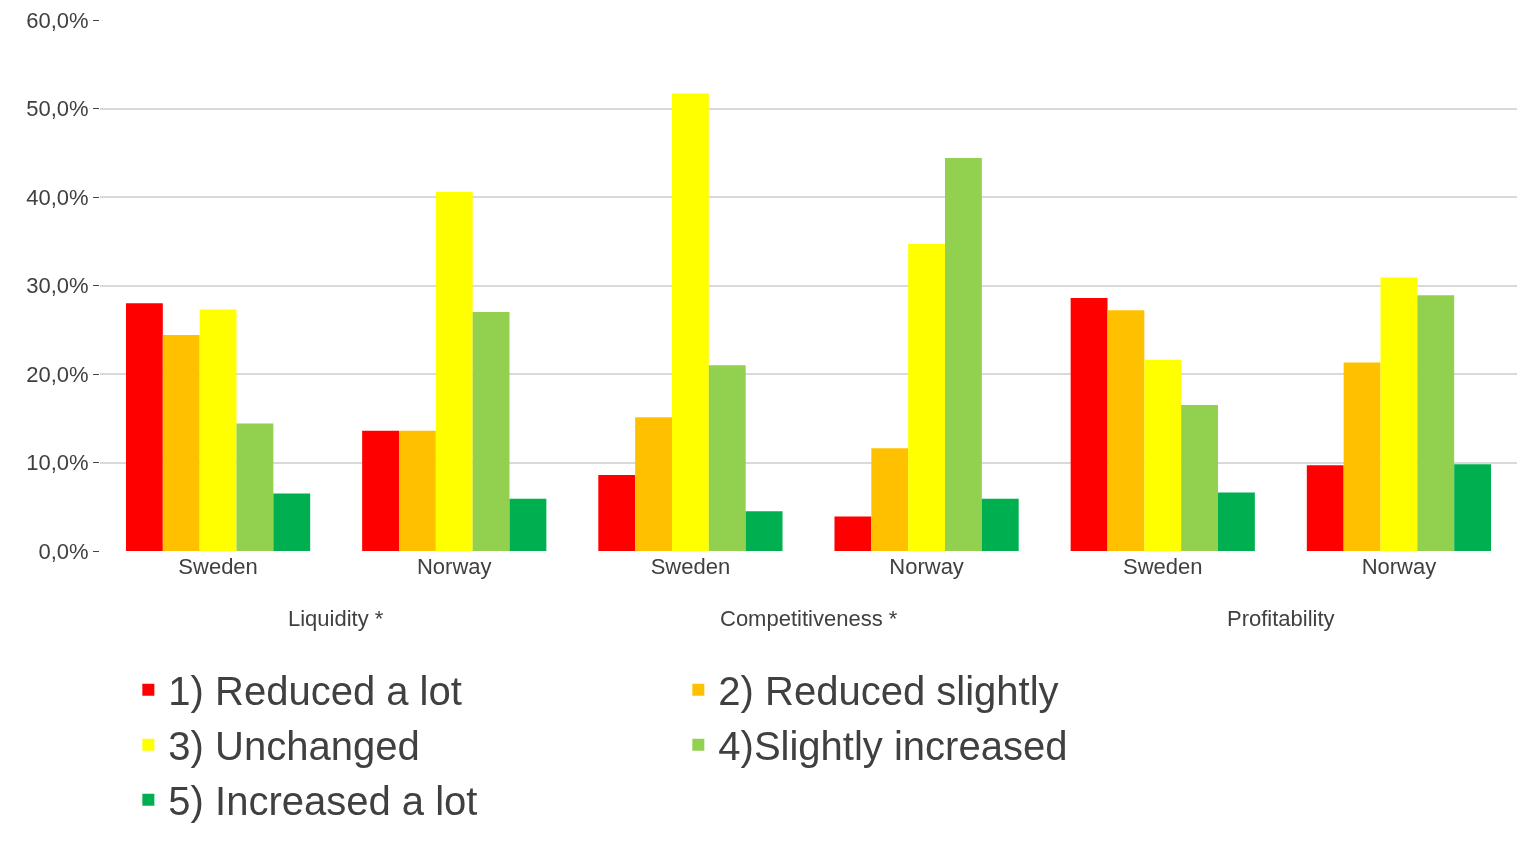  What do you see at coordinates (893, 746) in the screenshot?
I see `legend-label: 4)Slightly increased` at bounding box center [893, 746].